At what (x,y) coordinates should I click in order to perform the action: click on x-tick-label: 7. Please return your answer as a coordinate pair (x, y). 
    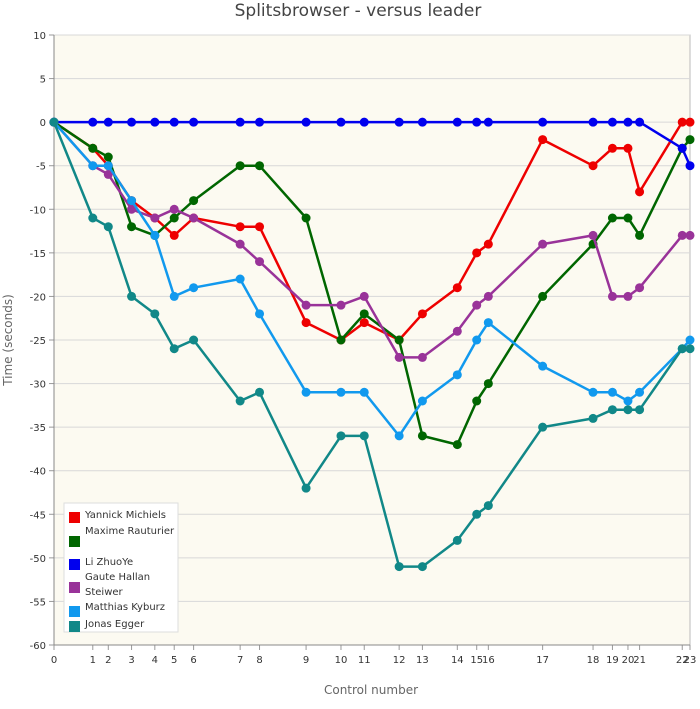
    Looking at the image, I should click on (240, 660).